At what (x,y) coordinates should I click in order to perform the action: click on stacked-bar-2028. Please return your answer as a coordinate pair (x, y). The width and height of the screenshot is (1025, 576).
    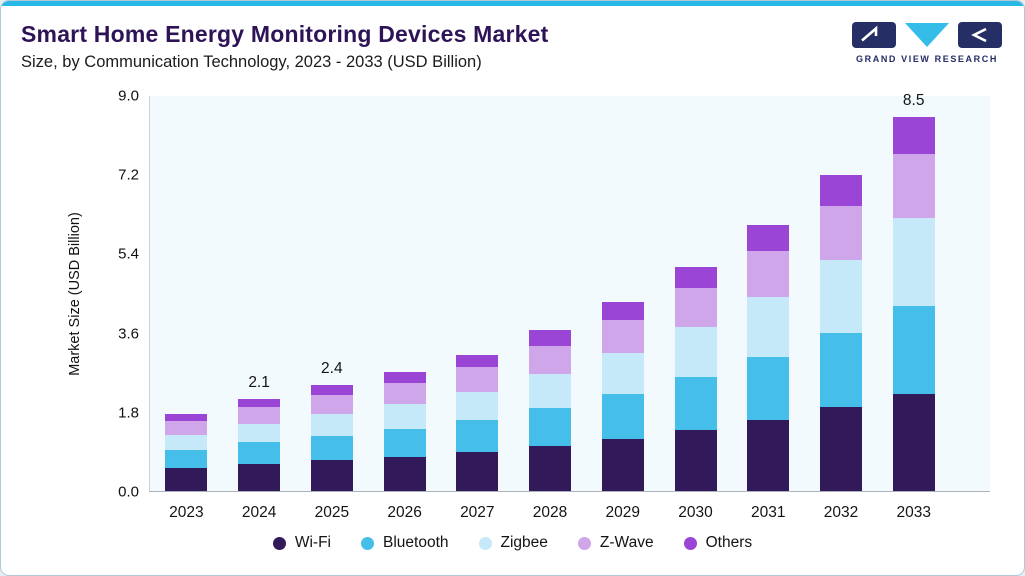
    Looking at the image, I should click on (550, 410).